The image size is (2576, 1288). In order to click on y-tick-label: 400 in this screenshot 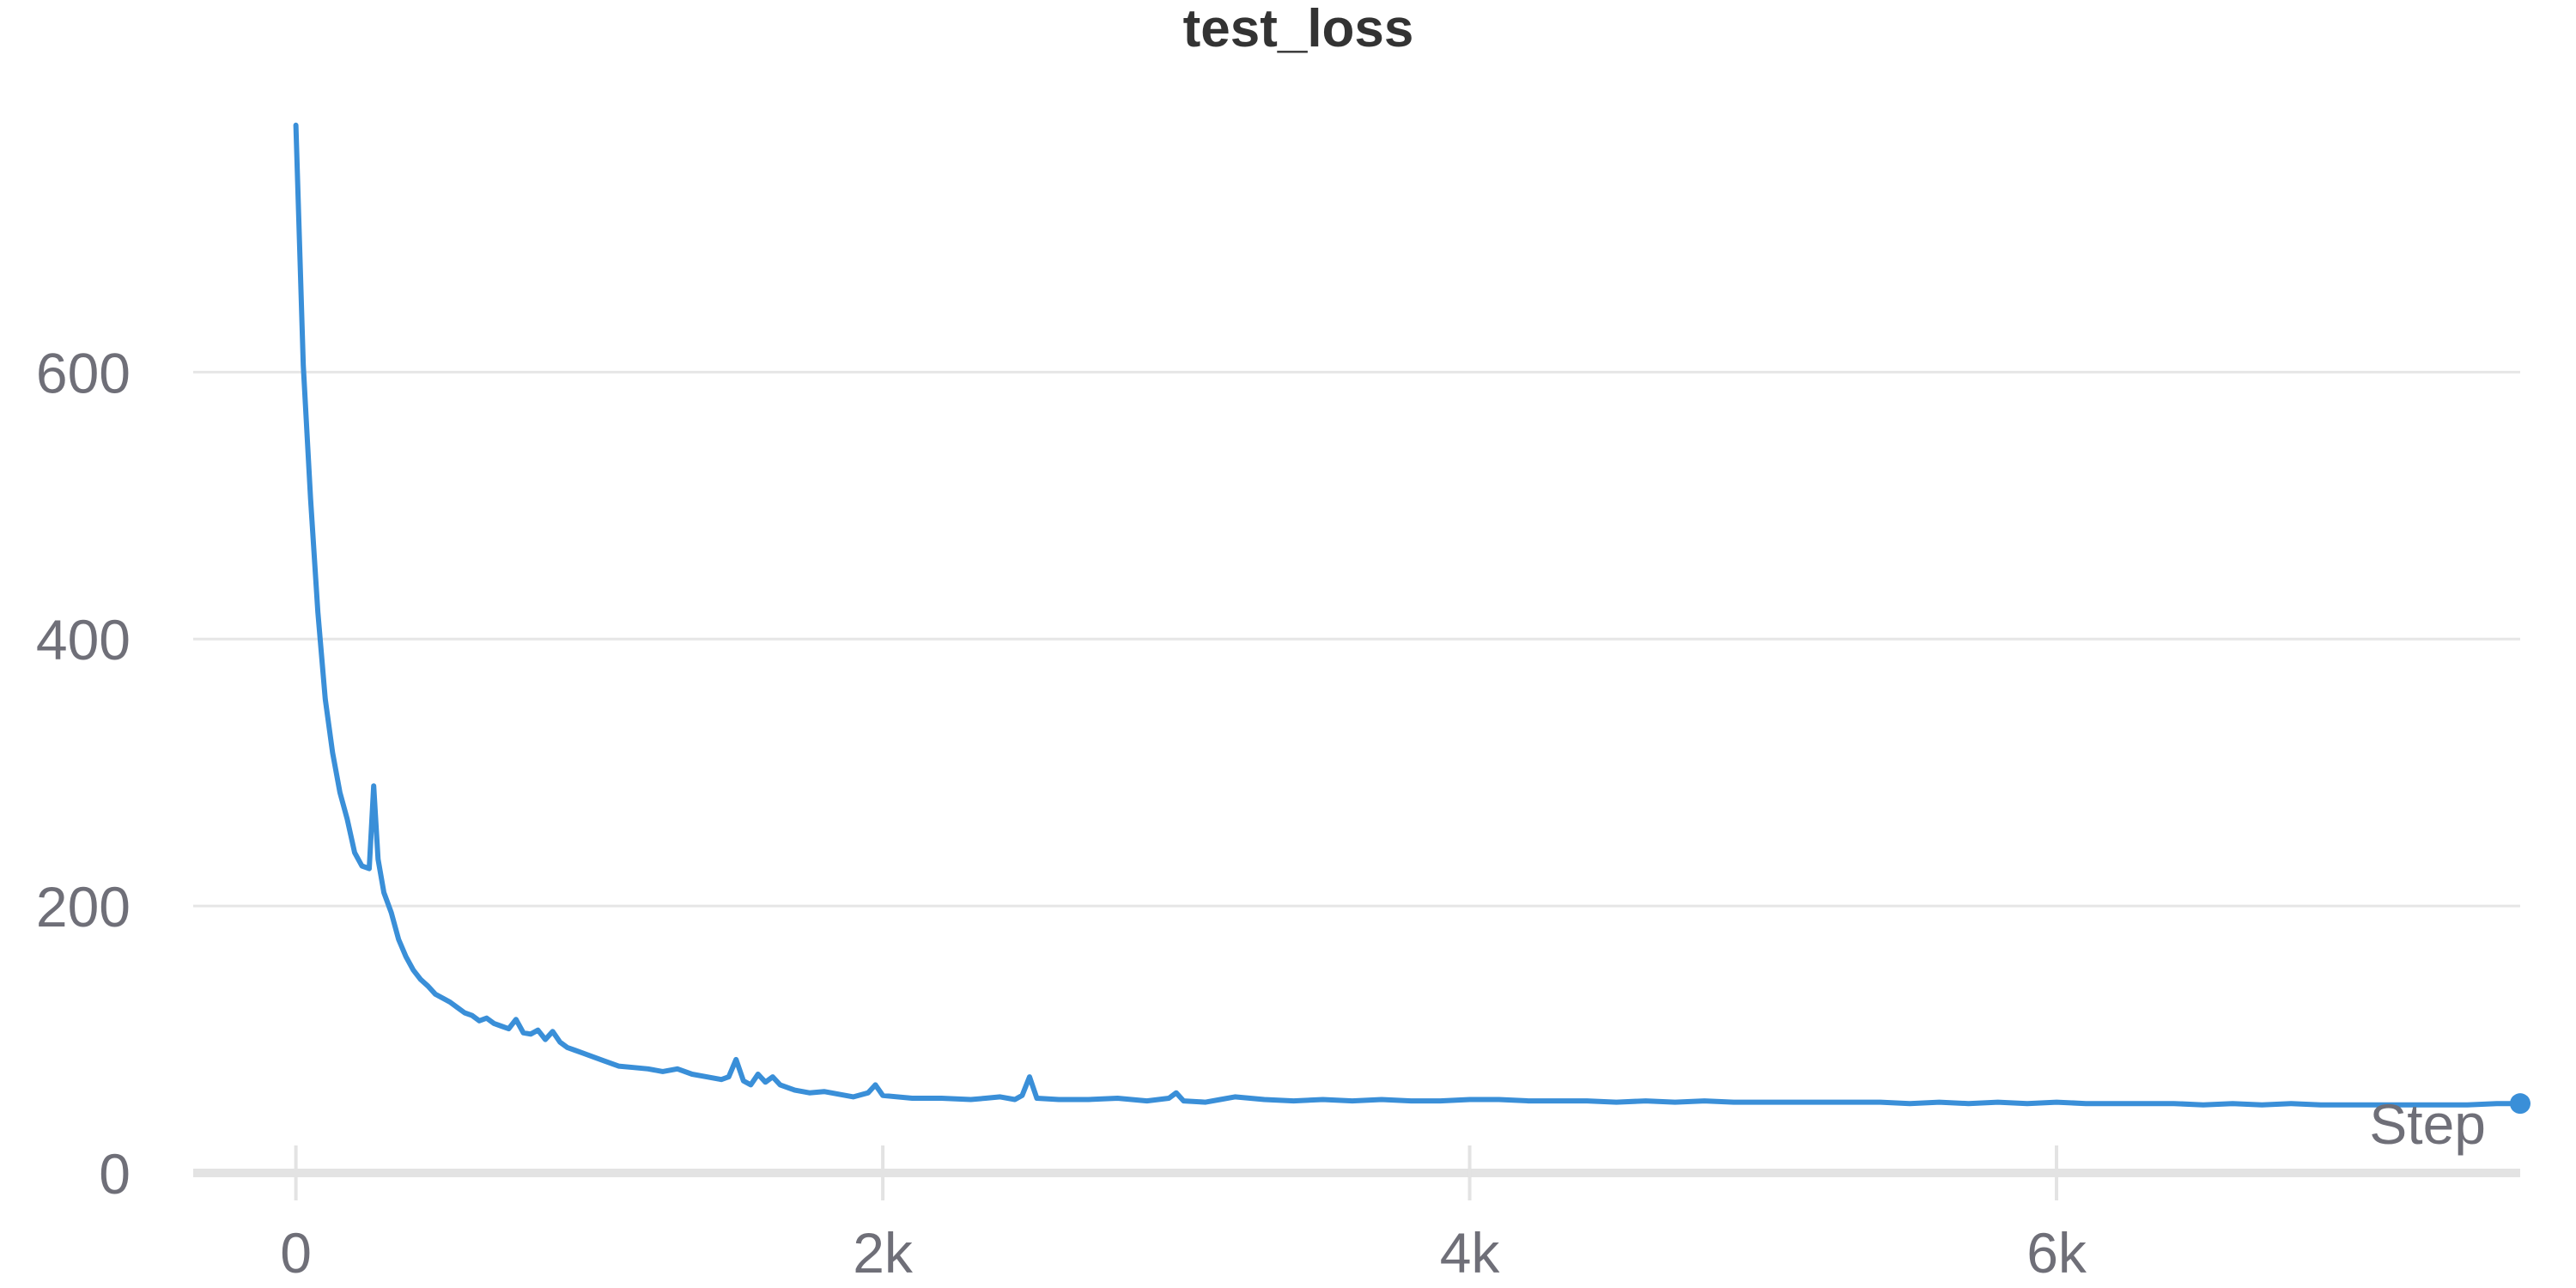, I will do `click(83, 640)`.